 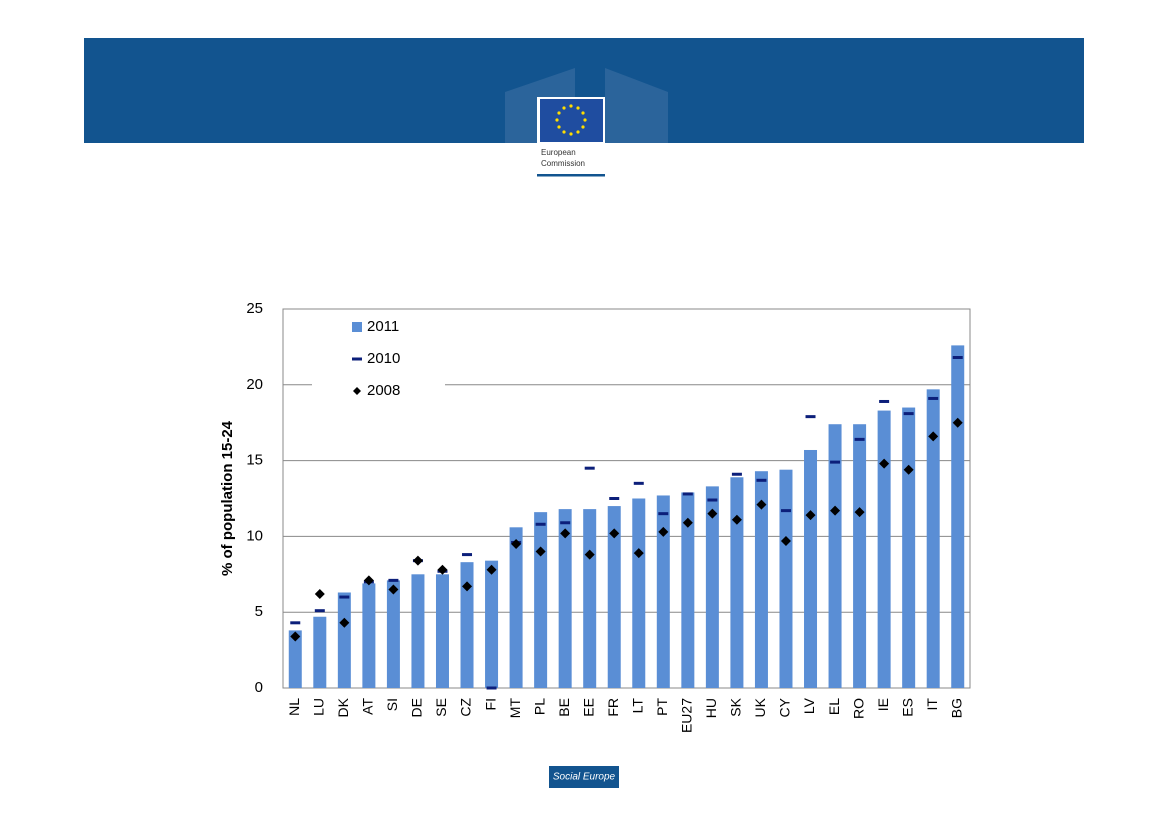 I want to click on footer-text: Social Europe, so click(x=584, y=777).